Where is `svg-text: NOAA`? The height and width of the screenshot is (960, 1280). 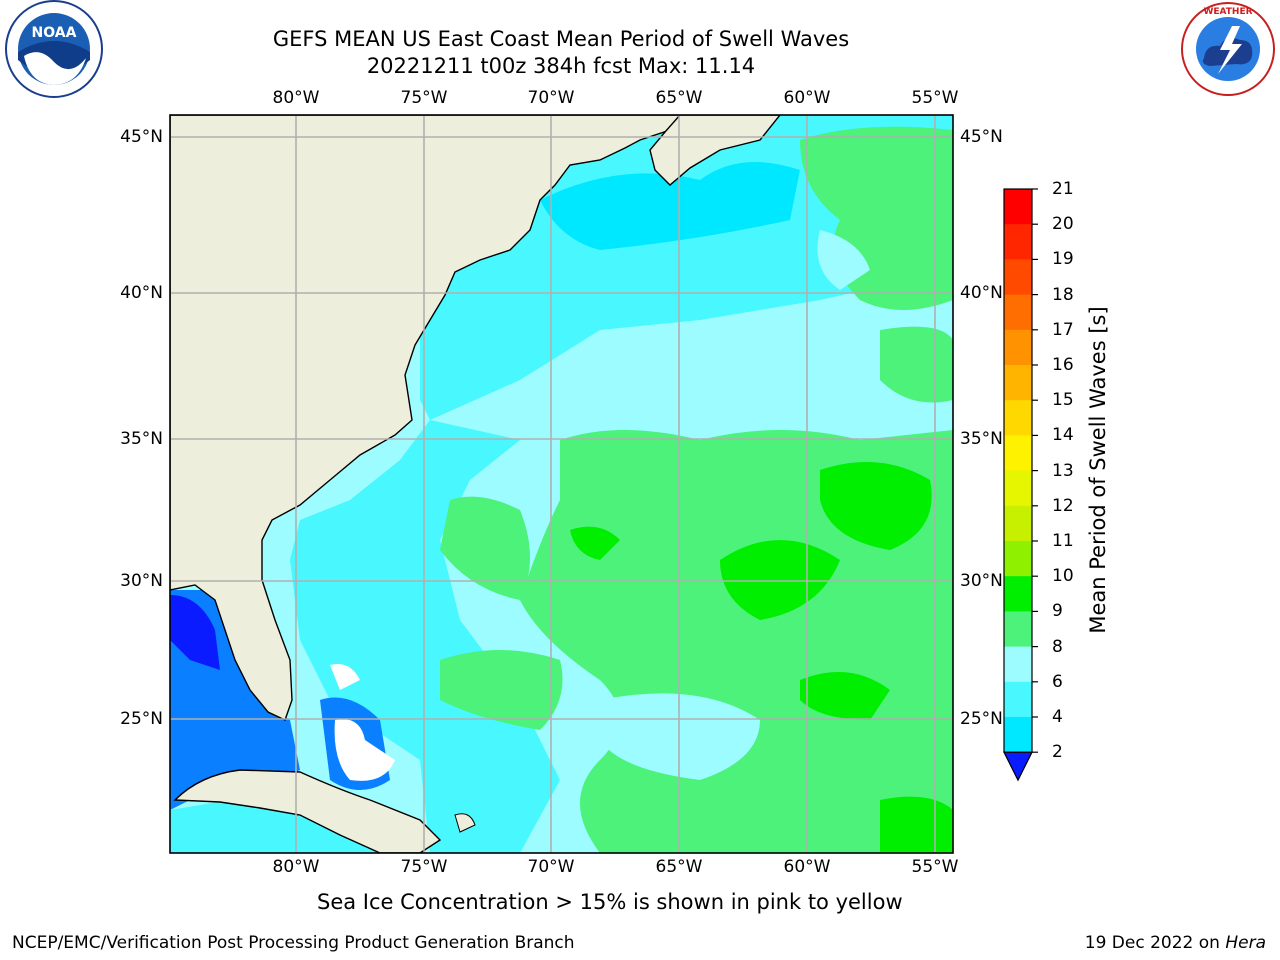
svg-text: NOAA is located at coordinates (54, 33).